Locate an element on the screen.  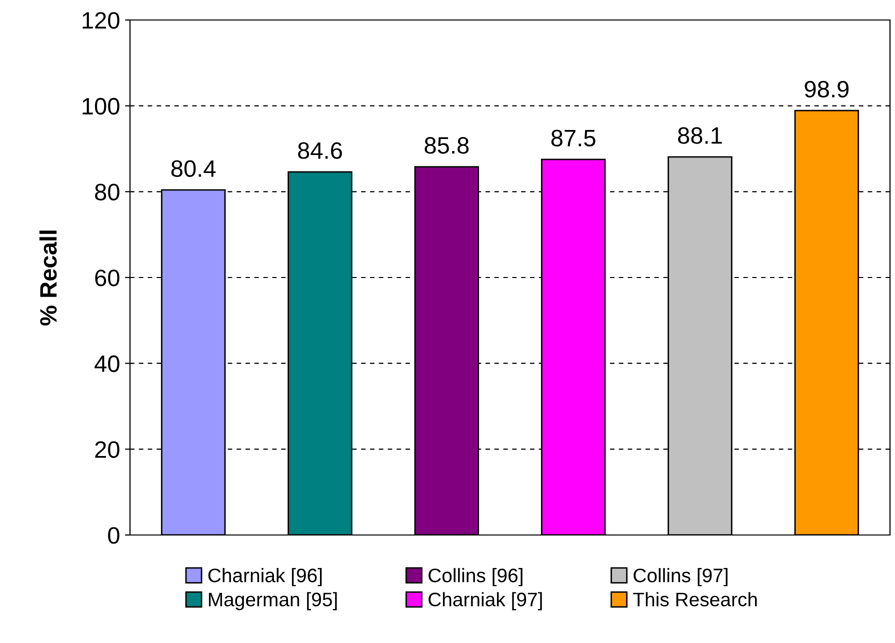
y-axis-title: % Recall is located at coordinates (48, 278).